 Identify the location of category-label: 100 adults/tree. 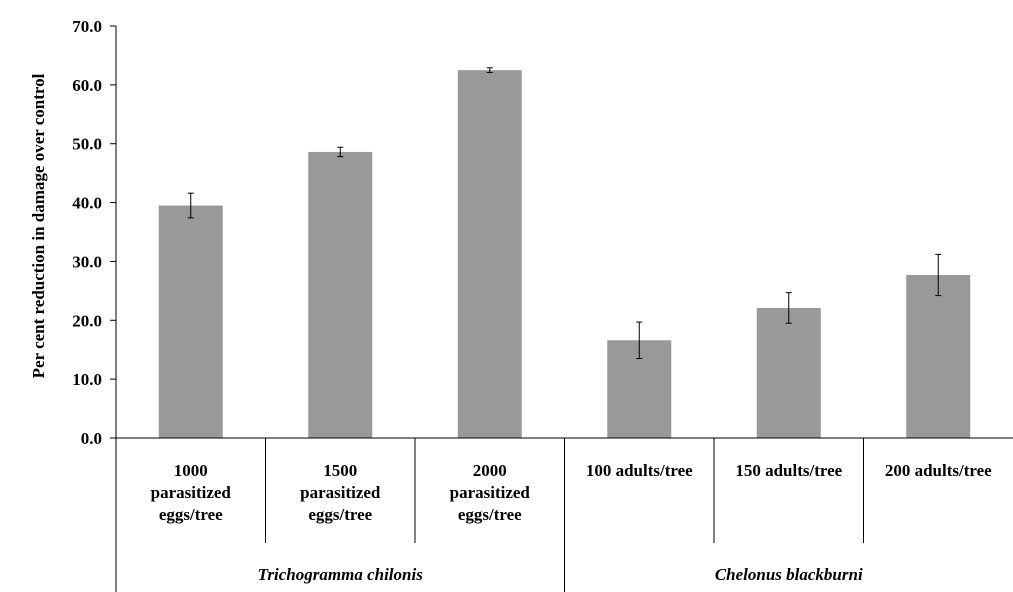
(639, 470).